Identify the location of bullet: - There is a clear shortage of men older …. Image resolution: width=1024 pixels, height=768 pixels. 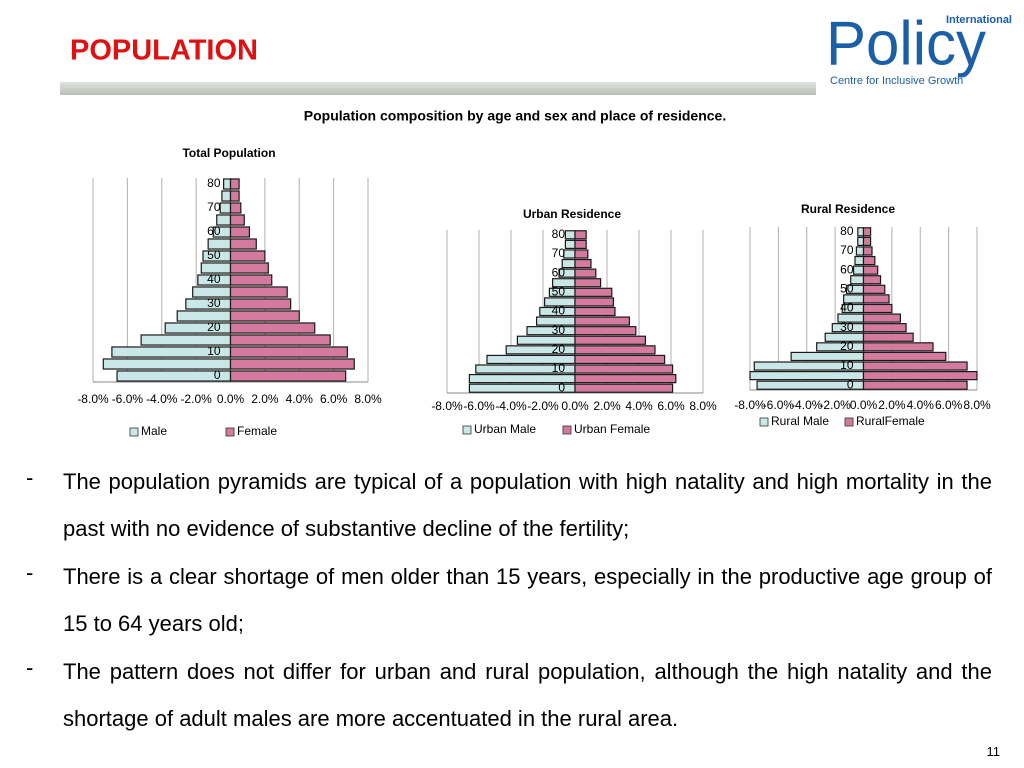
(506, 600).